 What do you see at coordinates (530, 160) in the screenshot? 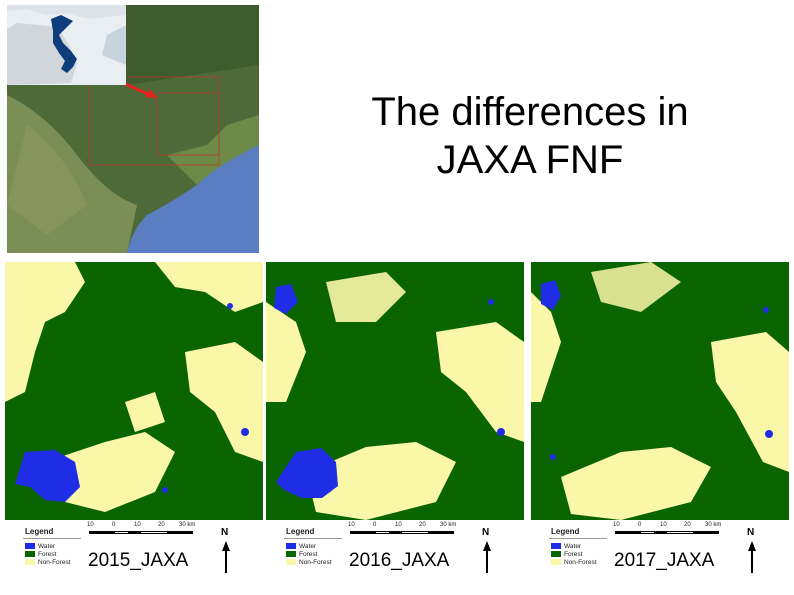
I see `title-line-2: JAXA FNF` at bounding box center [530, 160].